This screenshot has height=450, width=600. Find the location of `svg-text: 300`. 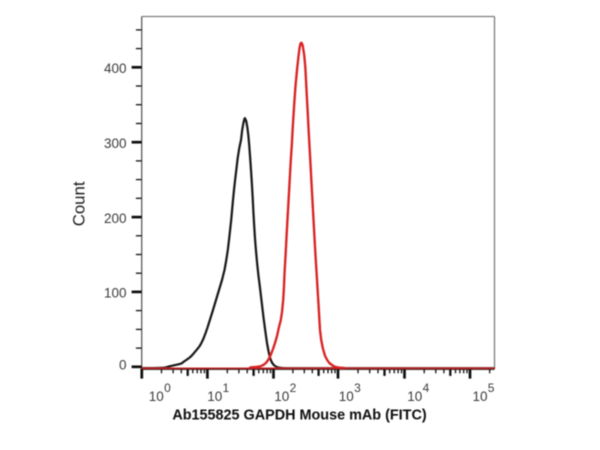

svg-text: 300 is located at coordinates (115, 143).